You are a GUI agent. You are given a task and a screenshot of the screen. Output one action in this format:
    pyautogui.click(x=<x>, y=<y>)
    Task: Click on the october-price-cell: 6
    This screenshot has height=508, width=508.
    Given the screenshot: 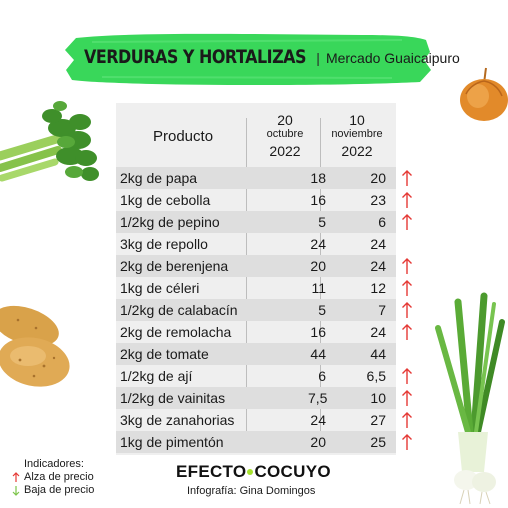 What is the action you would take?
    pyautogui.click(x=322, y=376)
    